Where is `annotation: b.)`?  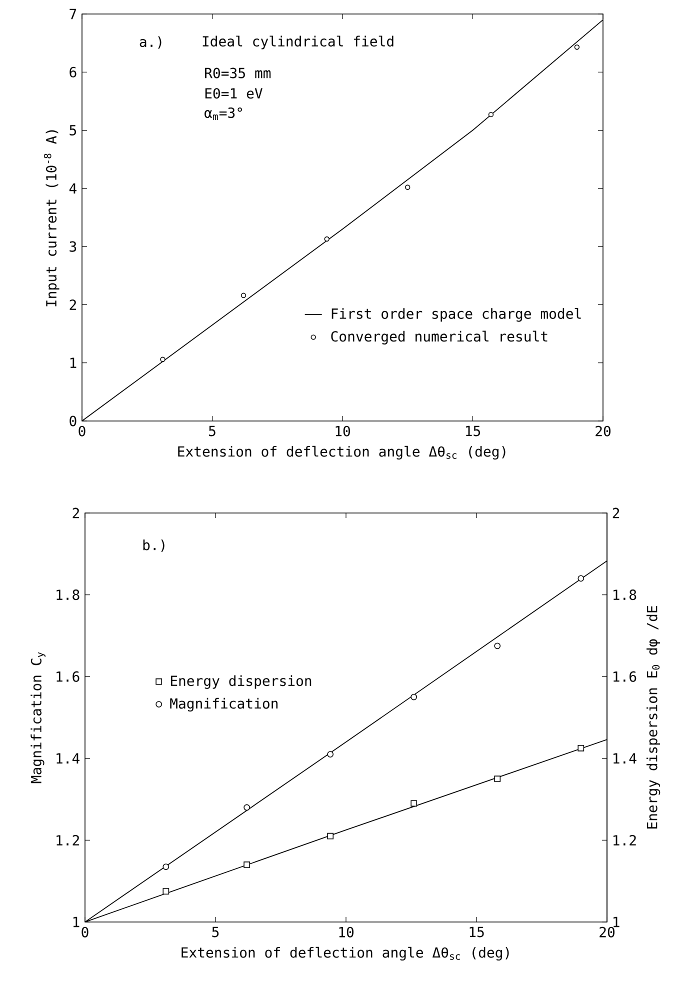 annotation: b.) is located at coordinates (153, 545).